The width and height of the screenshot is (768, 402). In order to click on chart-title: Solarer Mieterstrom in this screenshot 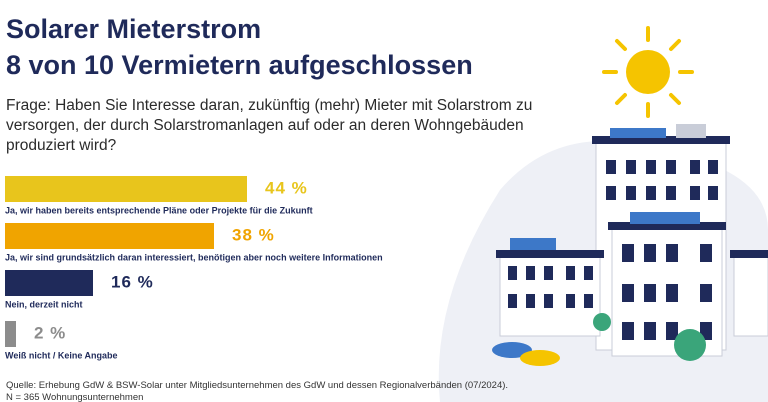, I will do `click(133, 29)`.